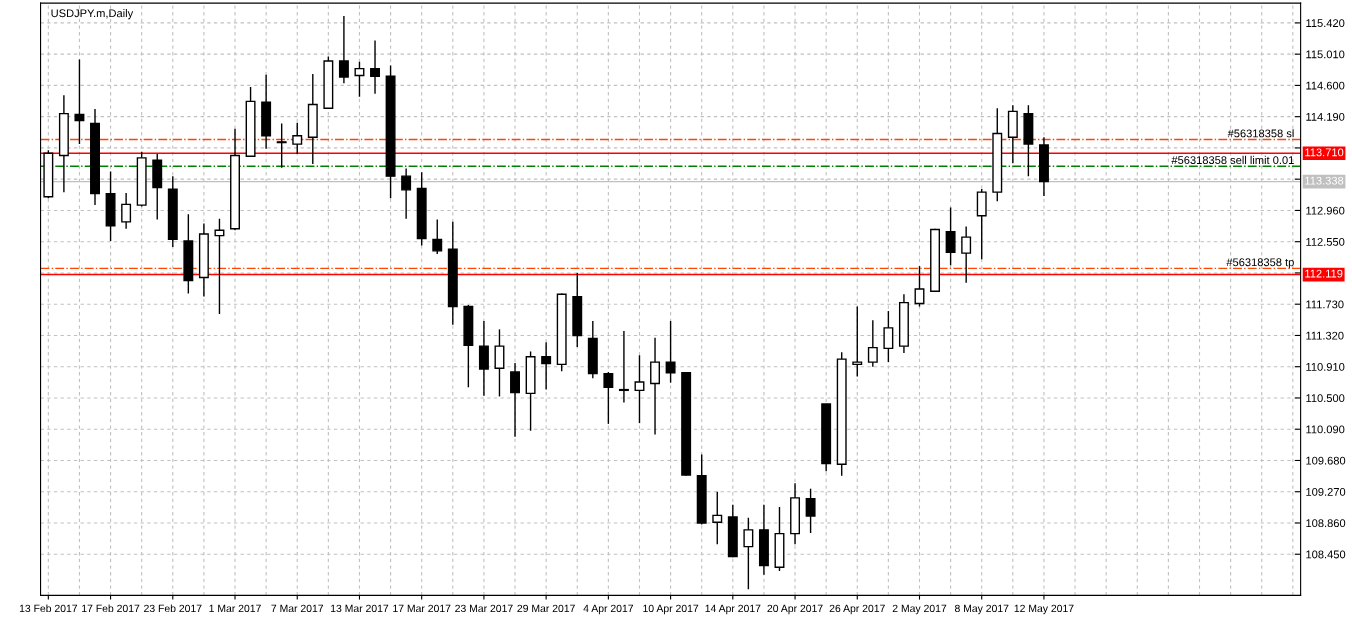  What do you see at coordinates (1325, 398) in the screenshot?
I see `y-tick-label: 110.500` at bounding box center [1325, 398].